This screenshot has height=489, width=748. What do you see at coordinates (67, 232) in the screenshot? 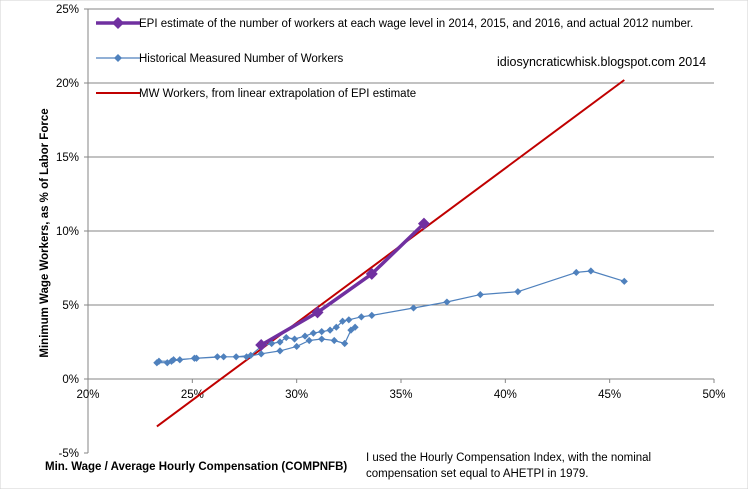
I see `y-tick-label: 10%` at bounding box center [67, 232].